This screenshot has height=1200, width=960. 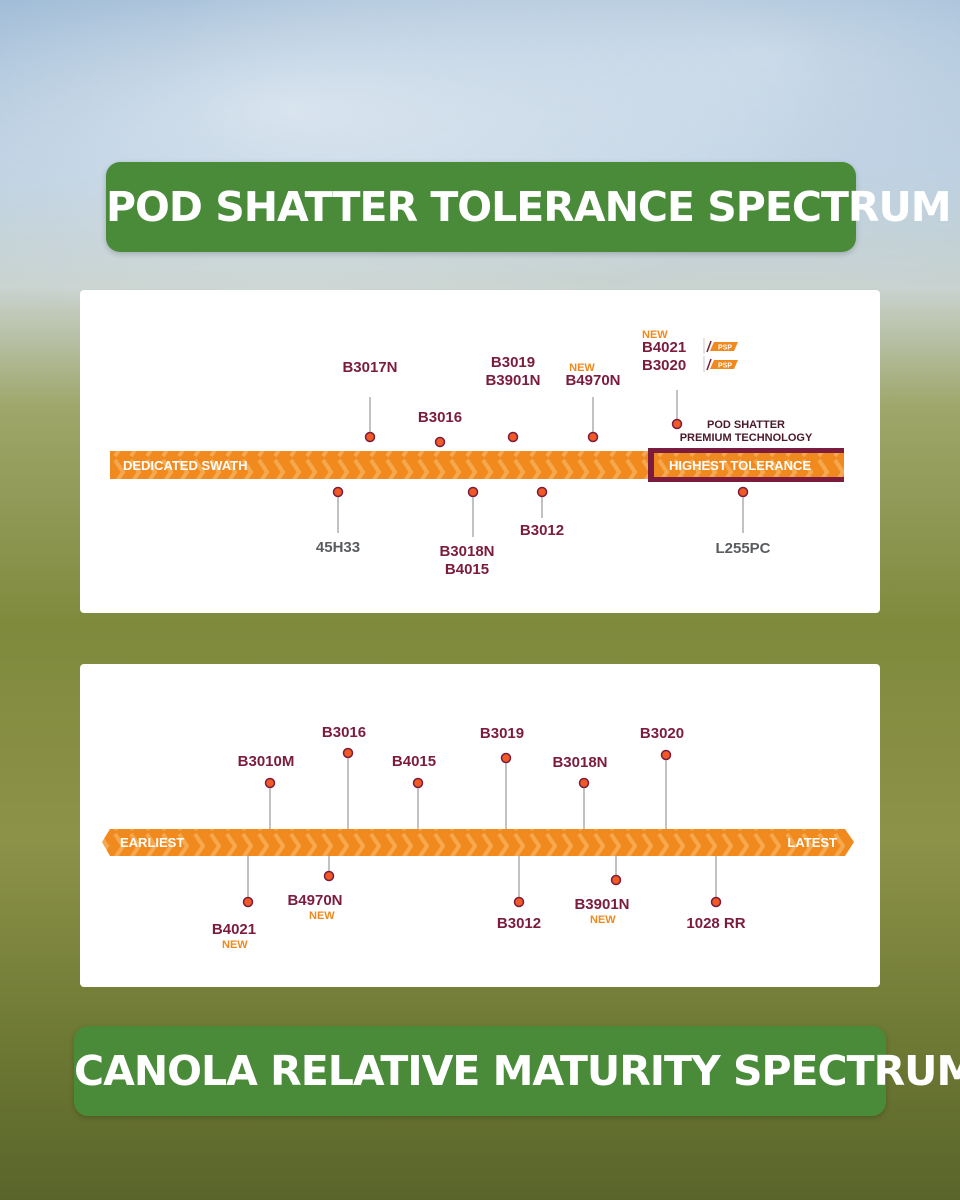 What do you see at coordinates (746, 438) in the screenshot?
I see `psp-line2: PREMIUM TECHNOLOGY` at bounding box center [746, 438].